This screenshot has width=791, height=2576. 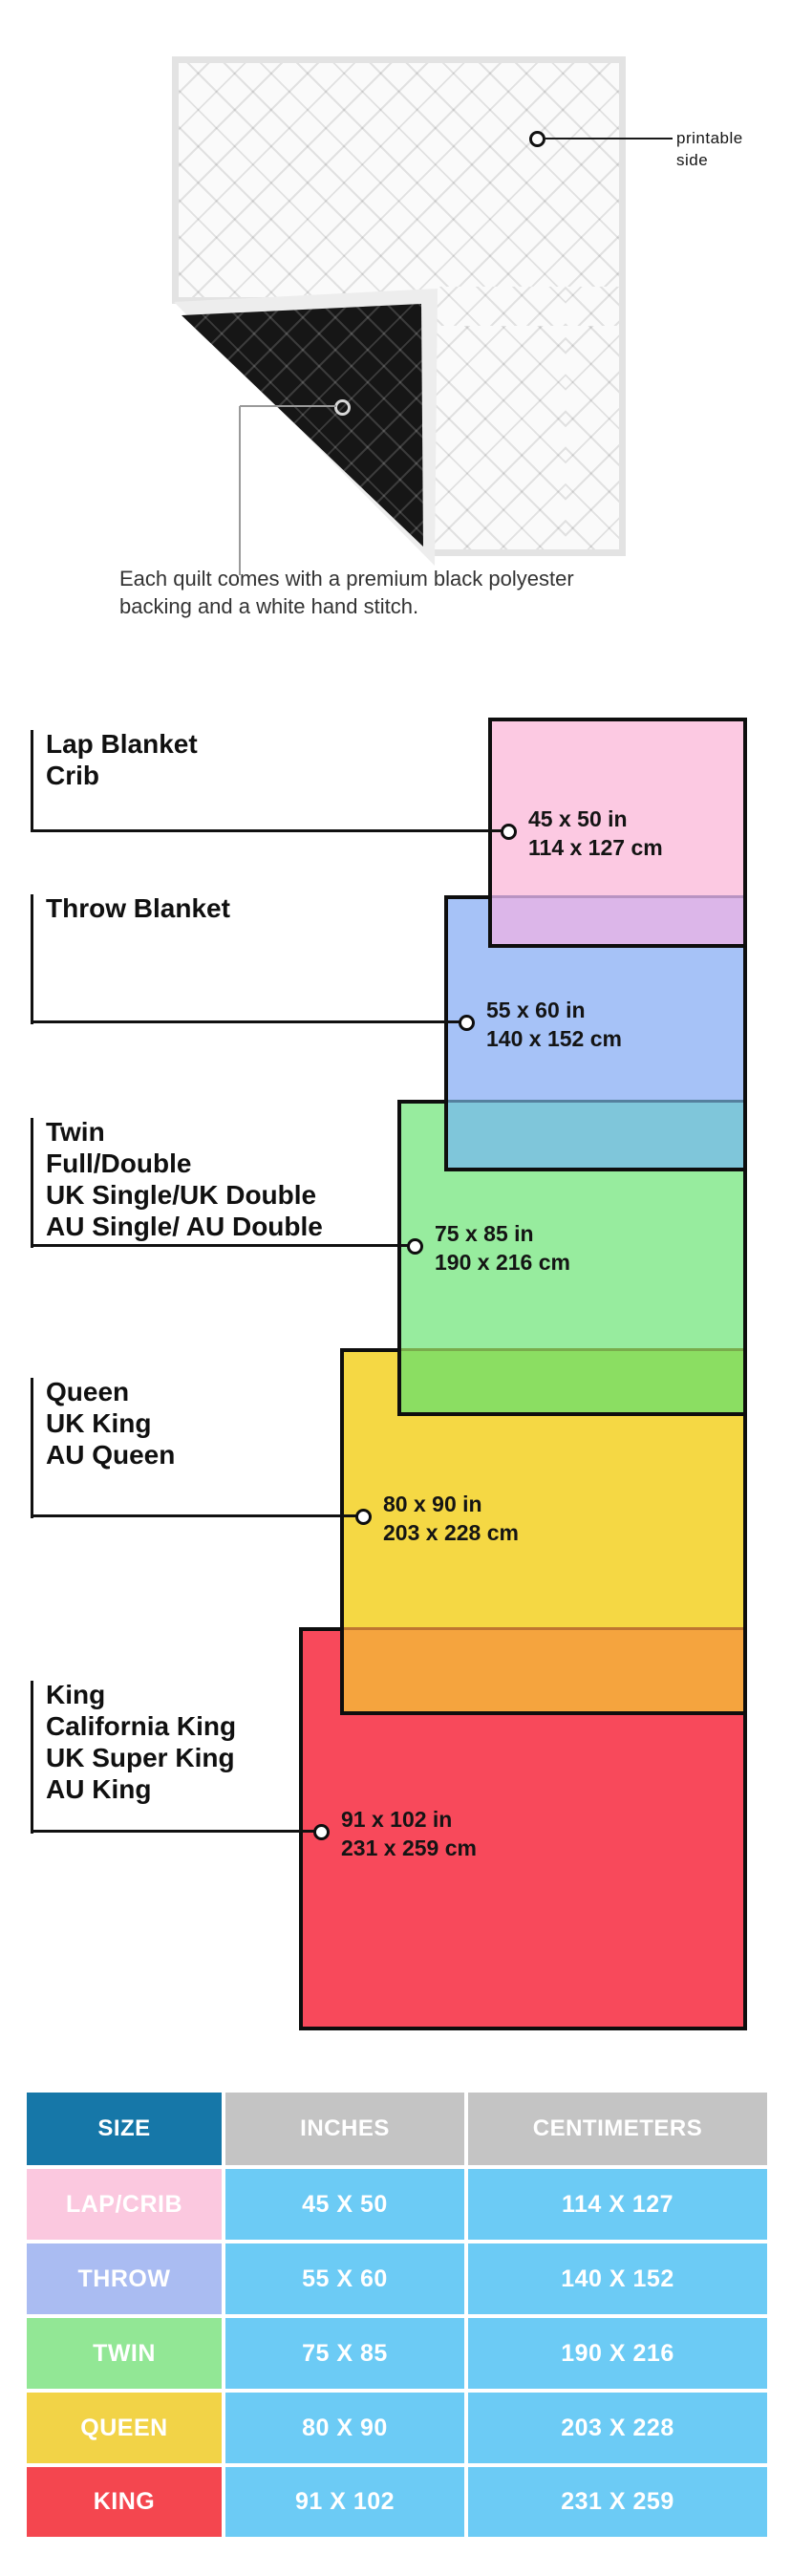 I want to click on size-dimensions-throw: 55 x 60 in 140 x 152 cm, so click(x=554, y=1024).